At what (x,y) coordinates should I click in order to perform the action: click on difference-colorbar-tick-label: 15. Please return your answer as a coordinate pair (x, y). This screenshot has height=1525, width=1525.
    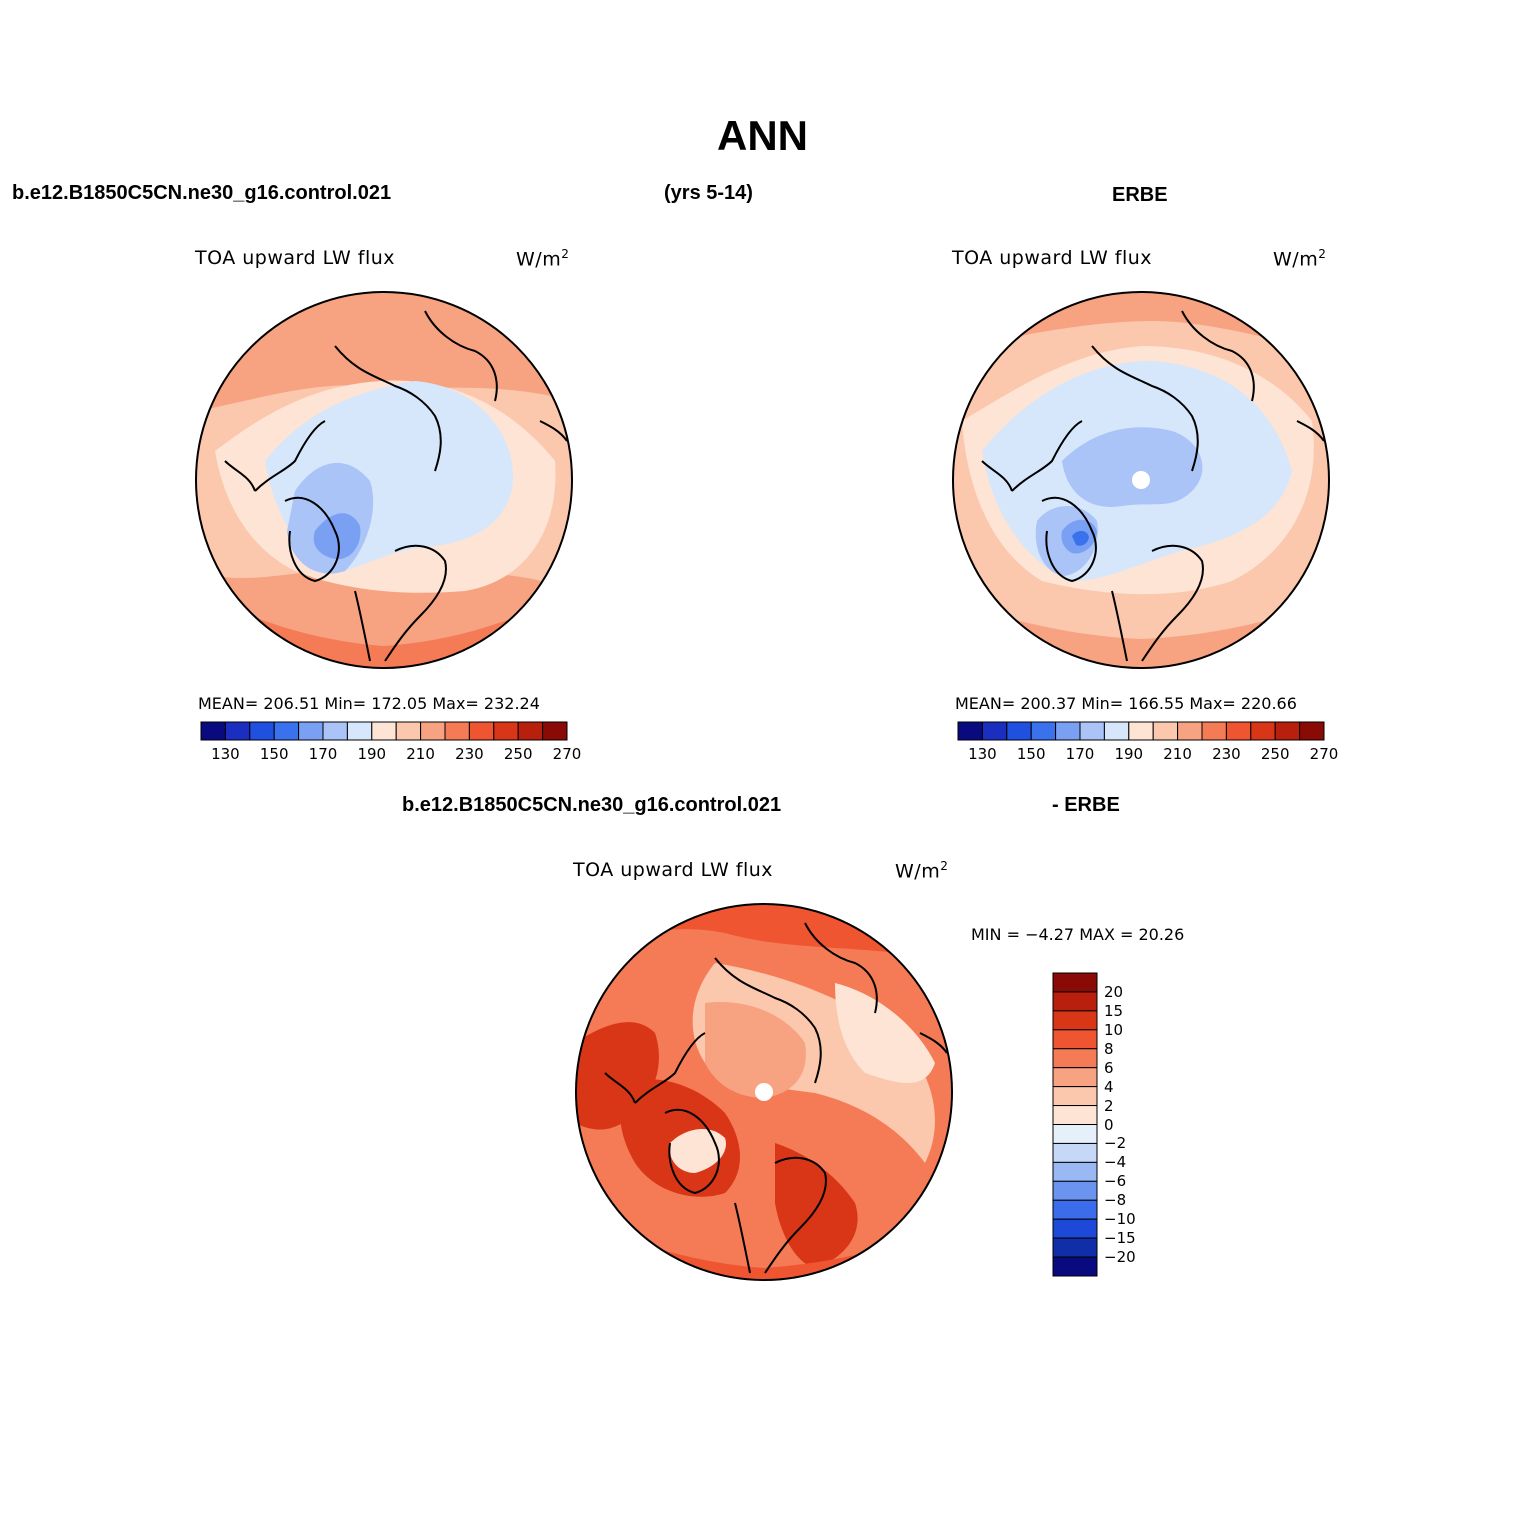
    Looking at the image, I should click on (1114, 1010).